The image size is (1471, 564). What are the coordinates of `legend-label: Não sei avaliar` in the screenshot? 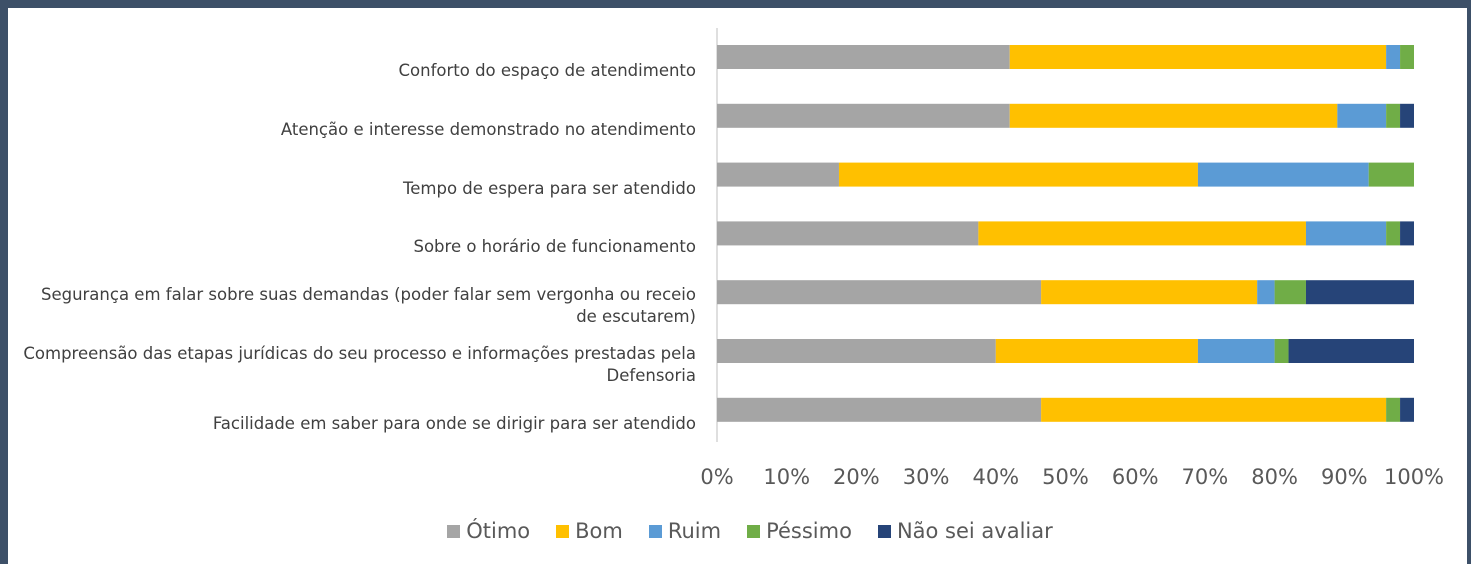 It's located at (974, 531).